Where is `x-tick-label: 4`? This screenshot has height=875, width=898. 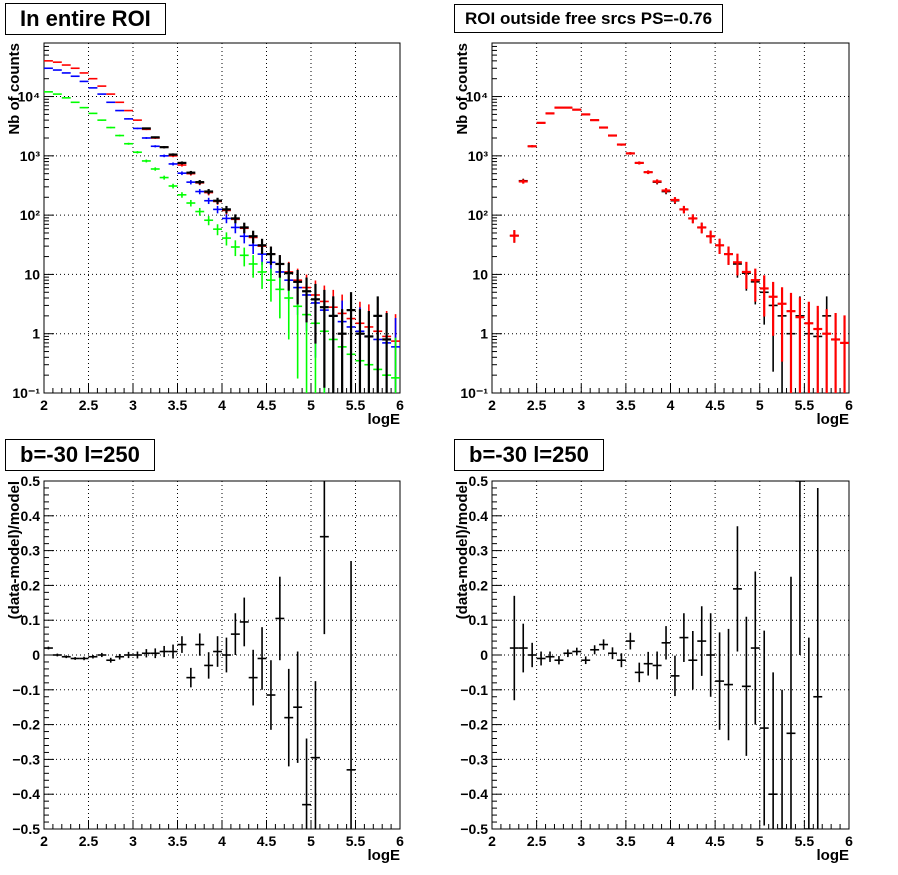
x-tick-label: 4 is located at coordinates (222, 841).